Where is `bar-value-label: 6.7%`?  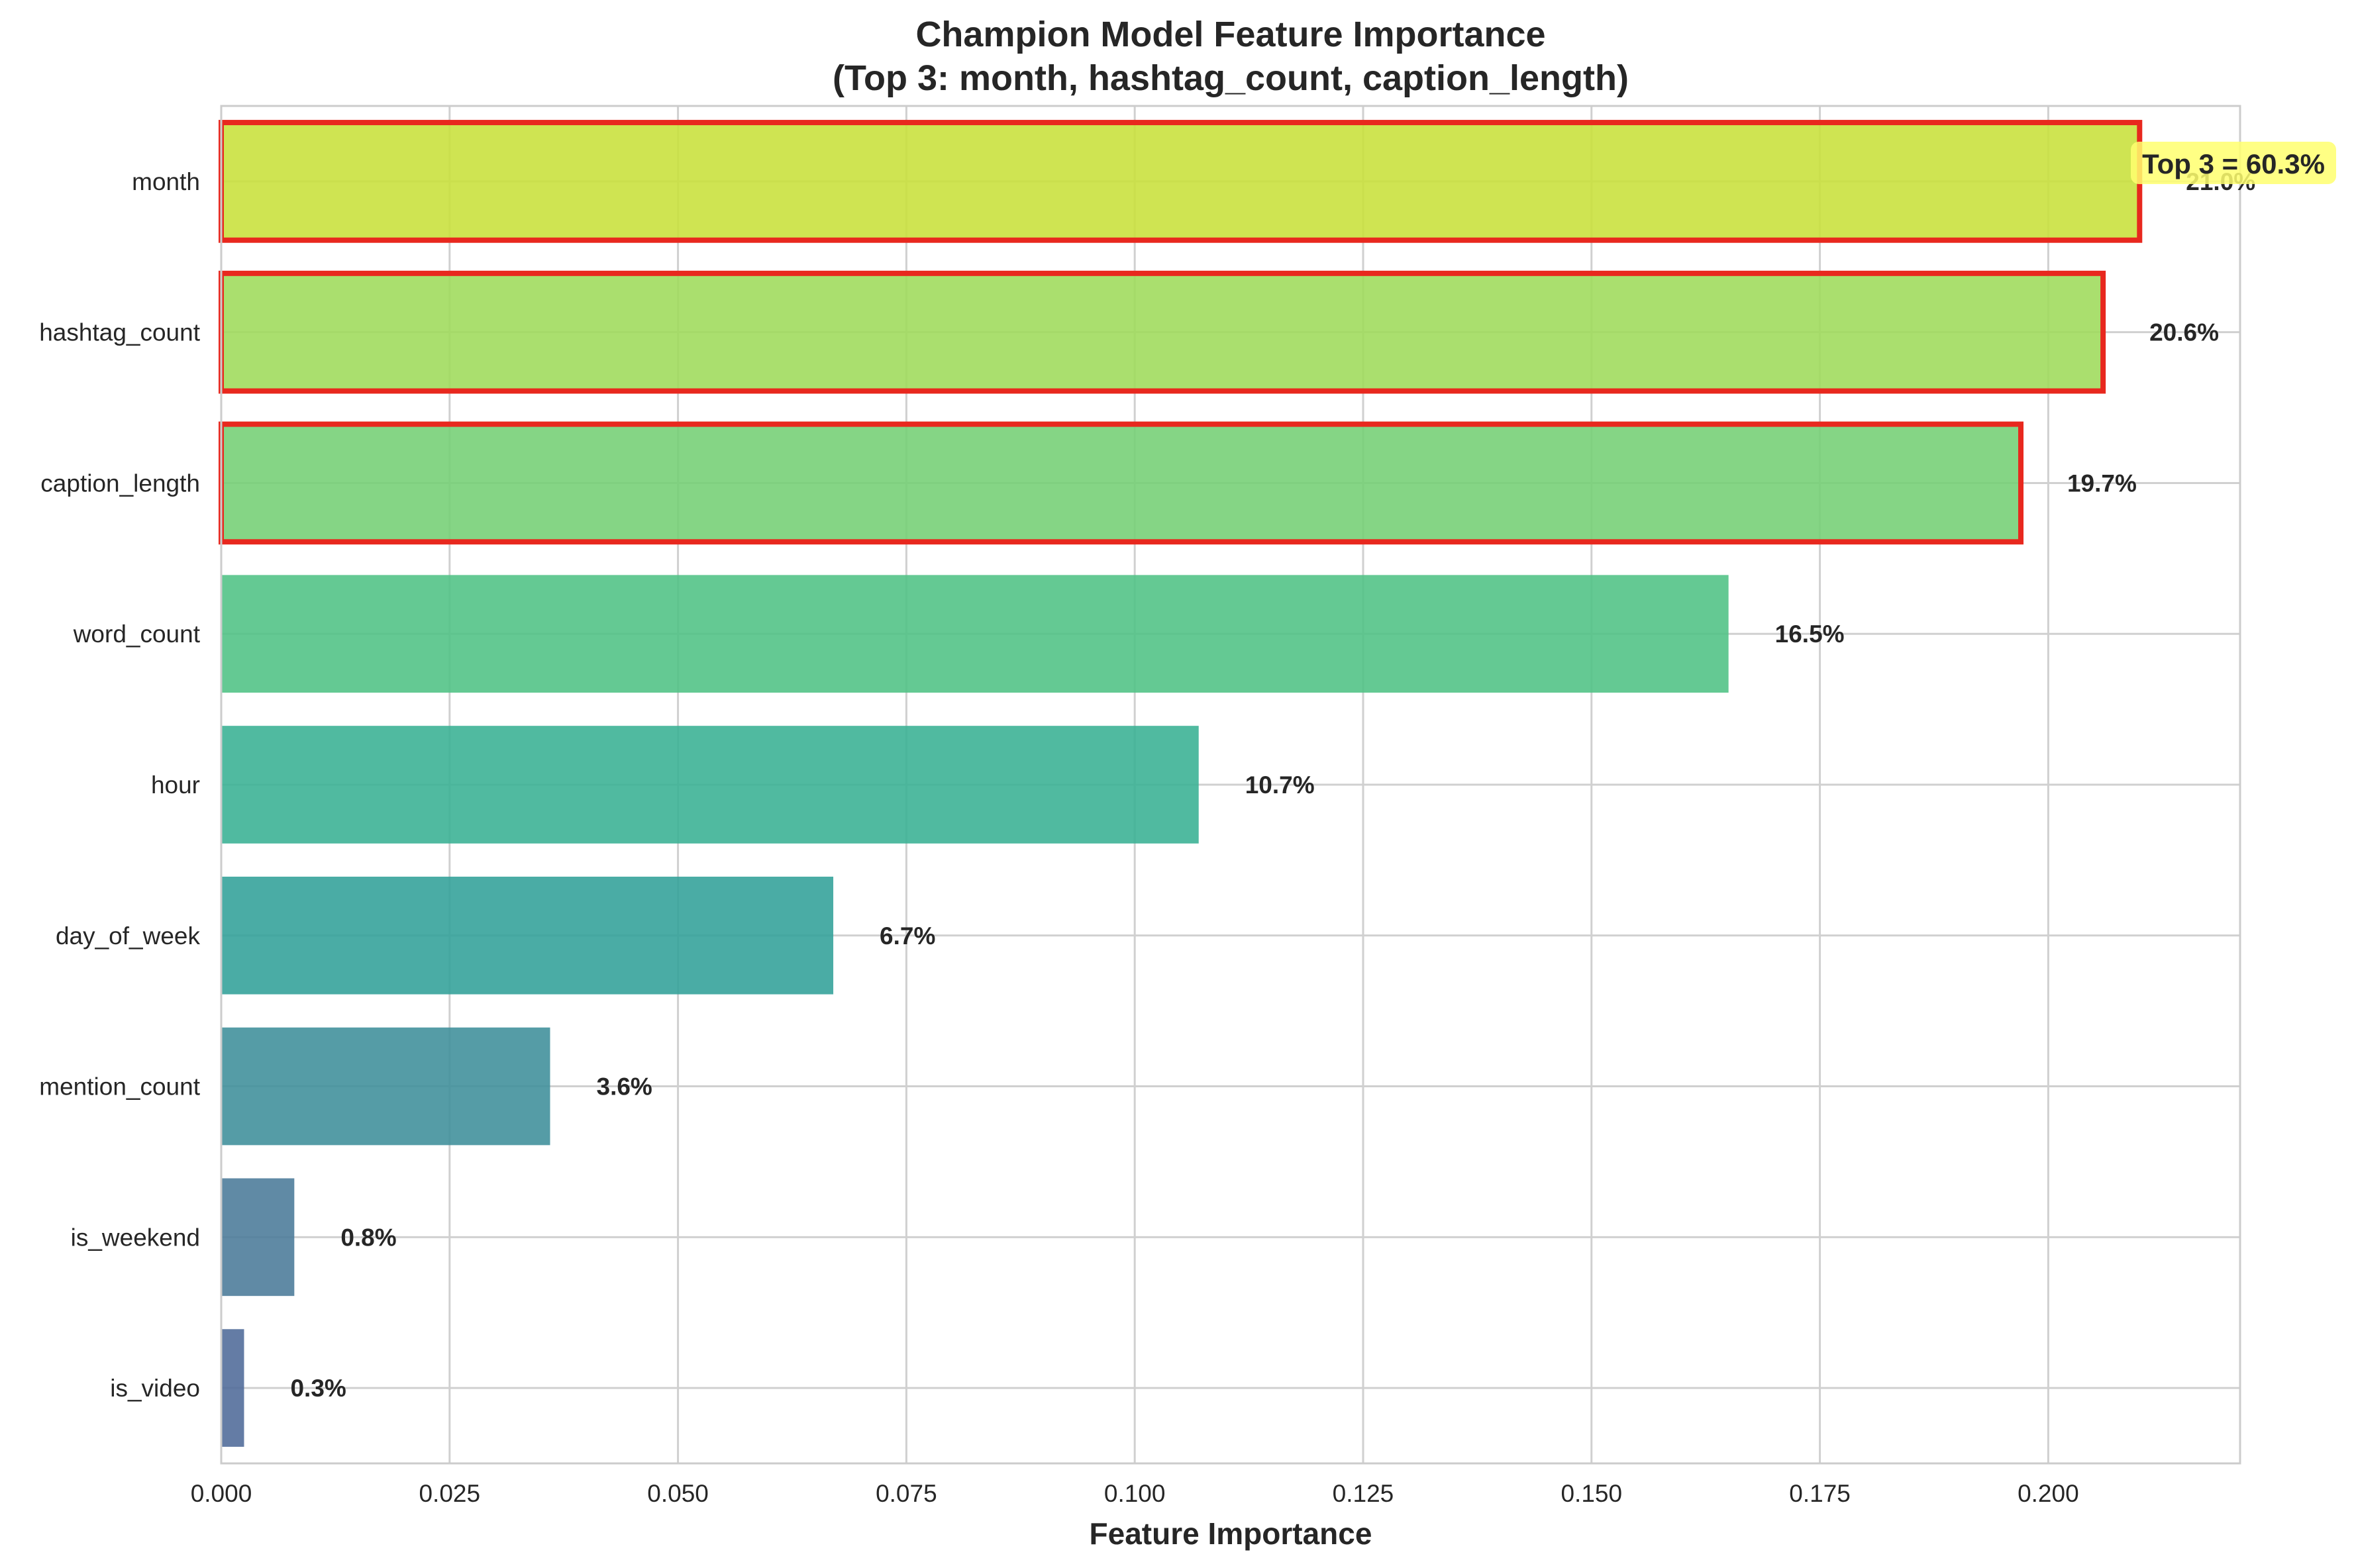 bar-value-label: 6.7% is located at coordinates (907, 936).